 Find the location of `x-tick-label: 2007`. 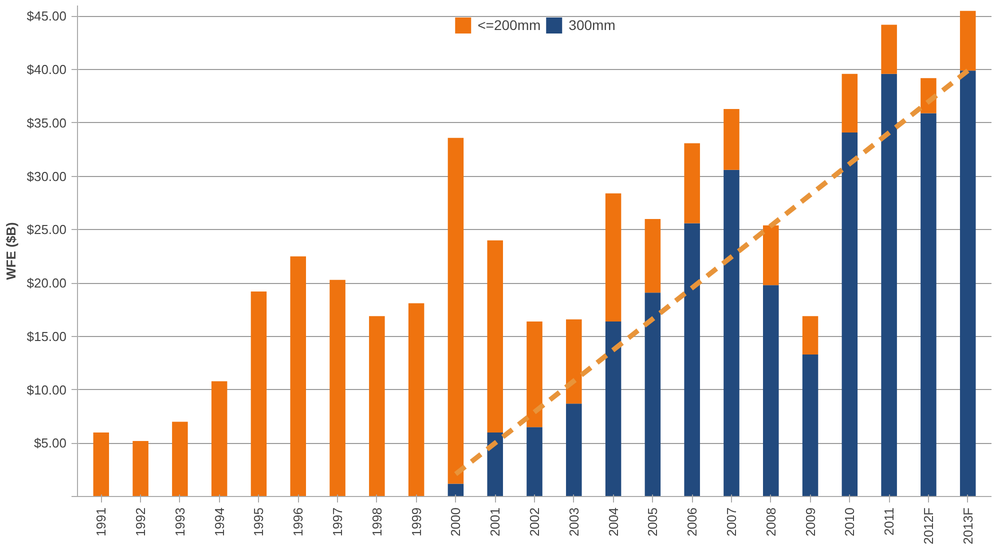

x-tick-label: 2007 is located at coordinates (731, 522).